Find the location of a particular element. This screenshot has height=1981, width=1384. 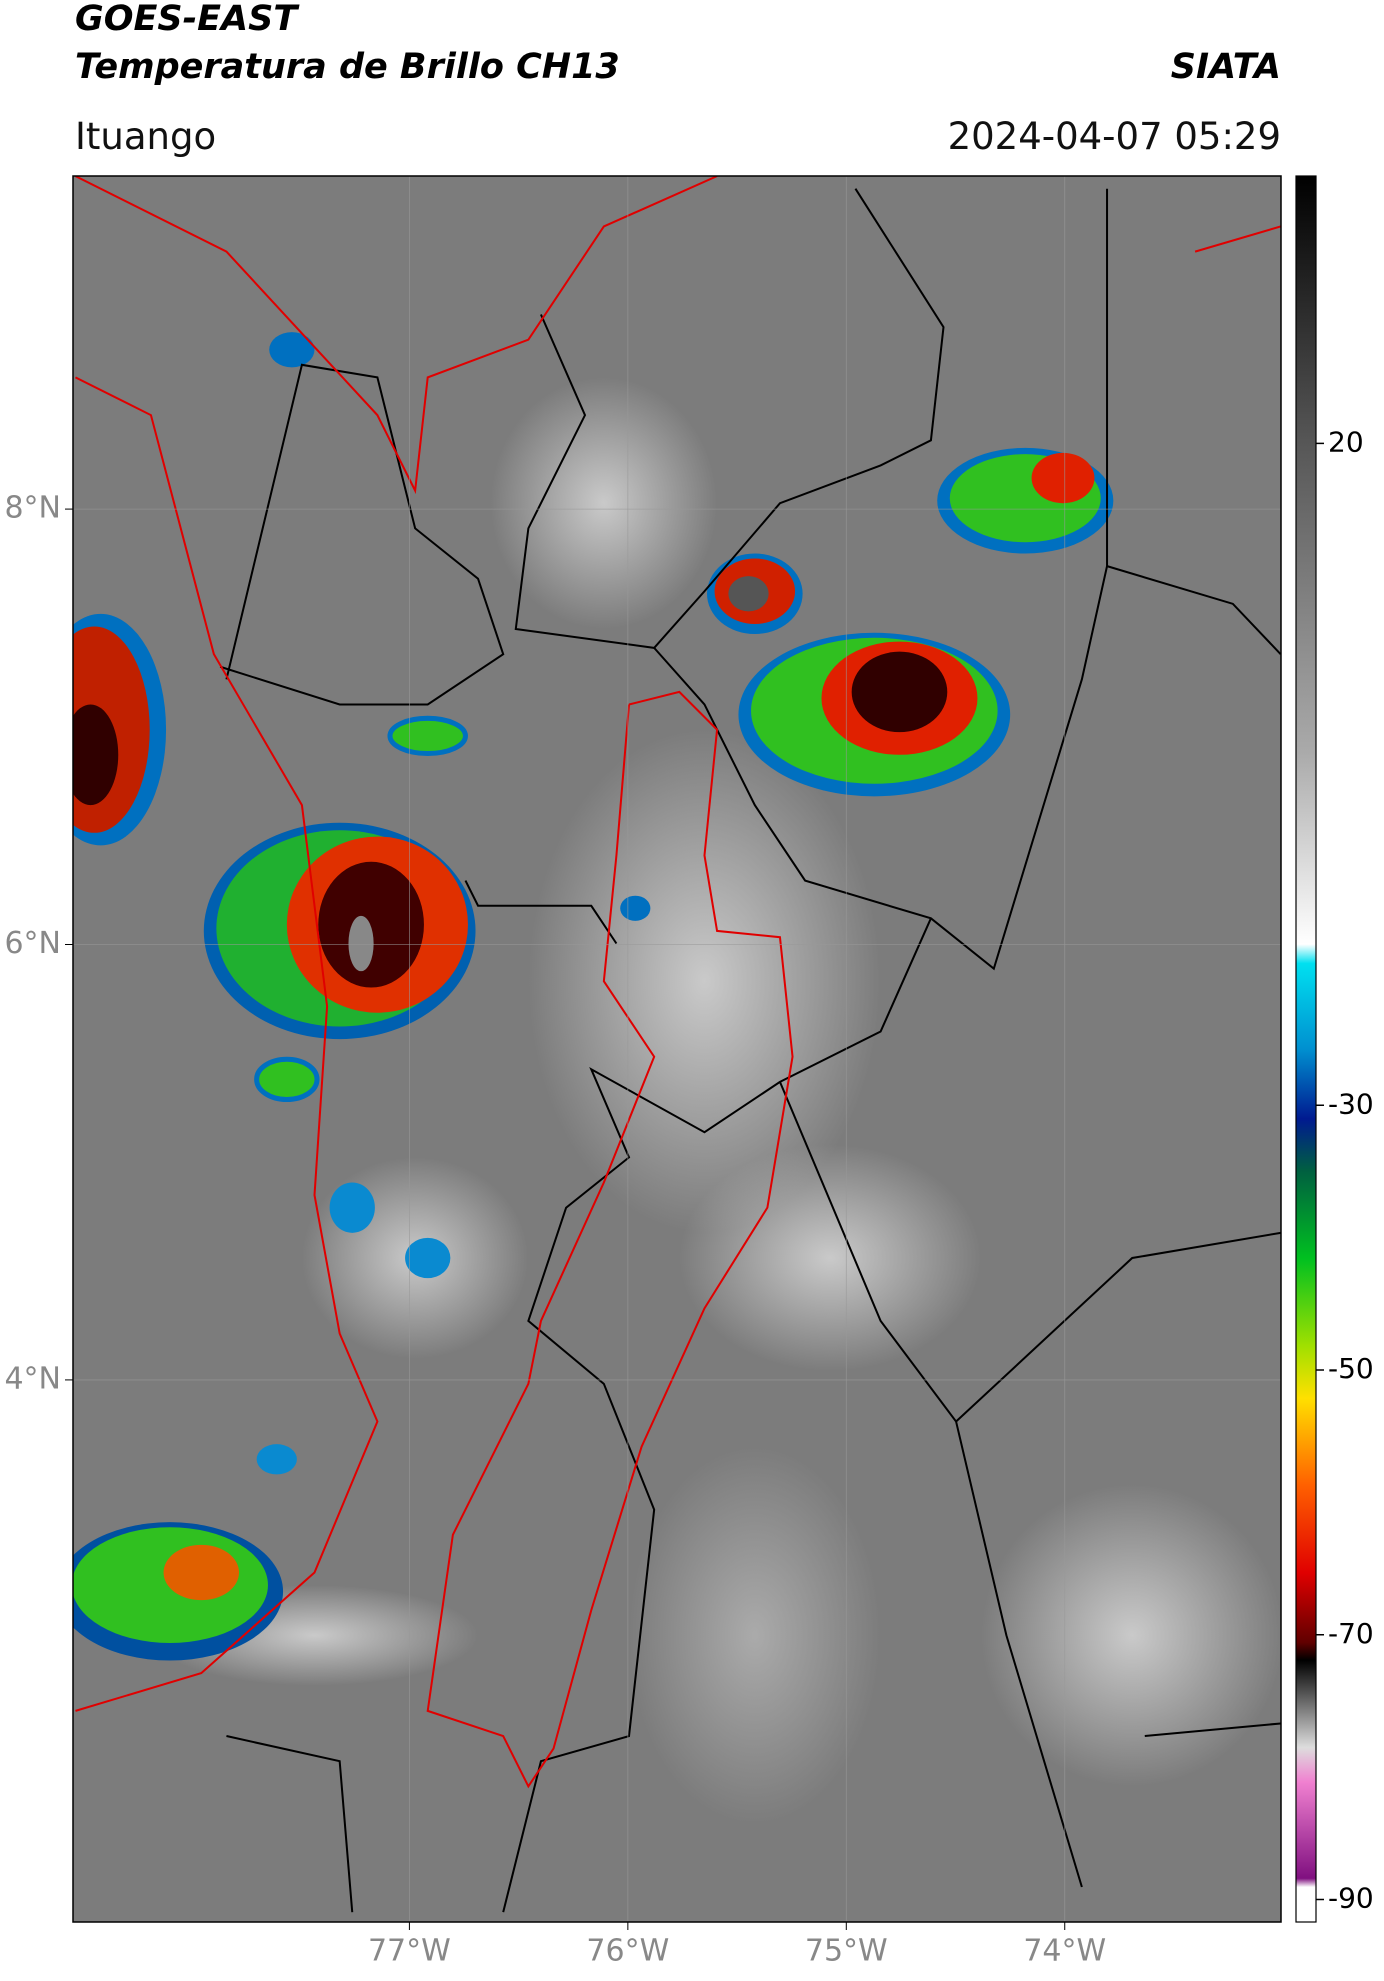

cloud-northeast is located at coordinates (874, 714).